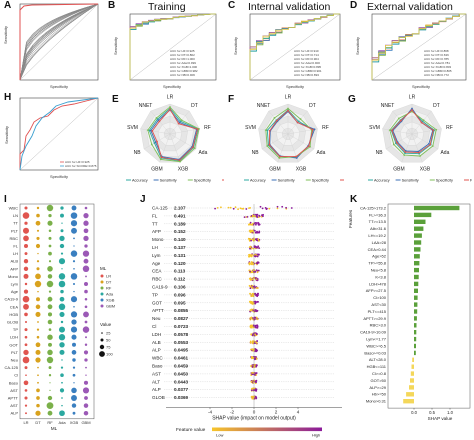  I want to click on panel-i-legend-dot, so click(102, 300).